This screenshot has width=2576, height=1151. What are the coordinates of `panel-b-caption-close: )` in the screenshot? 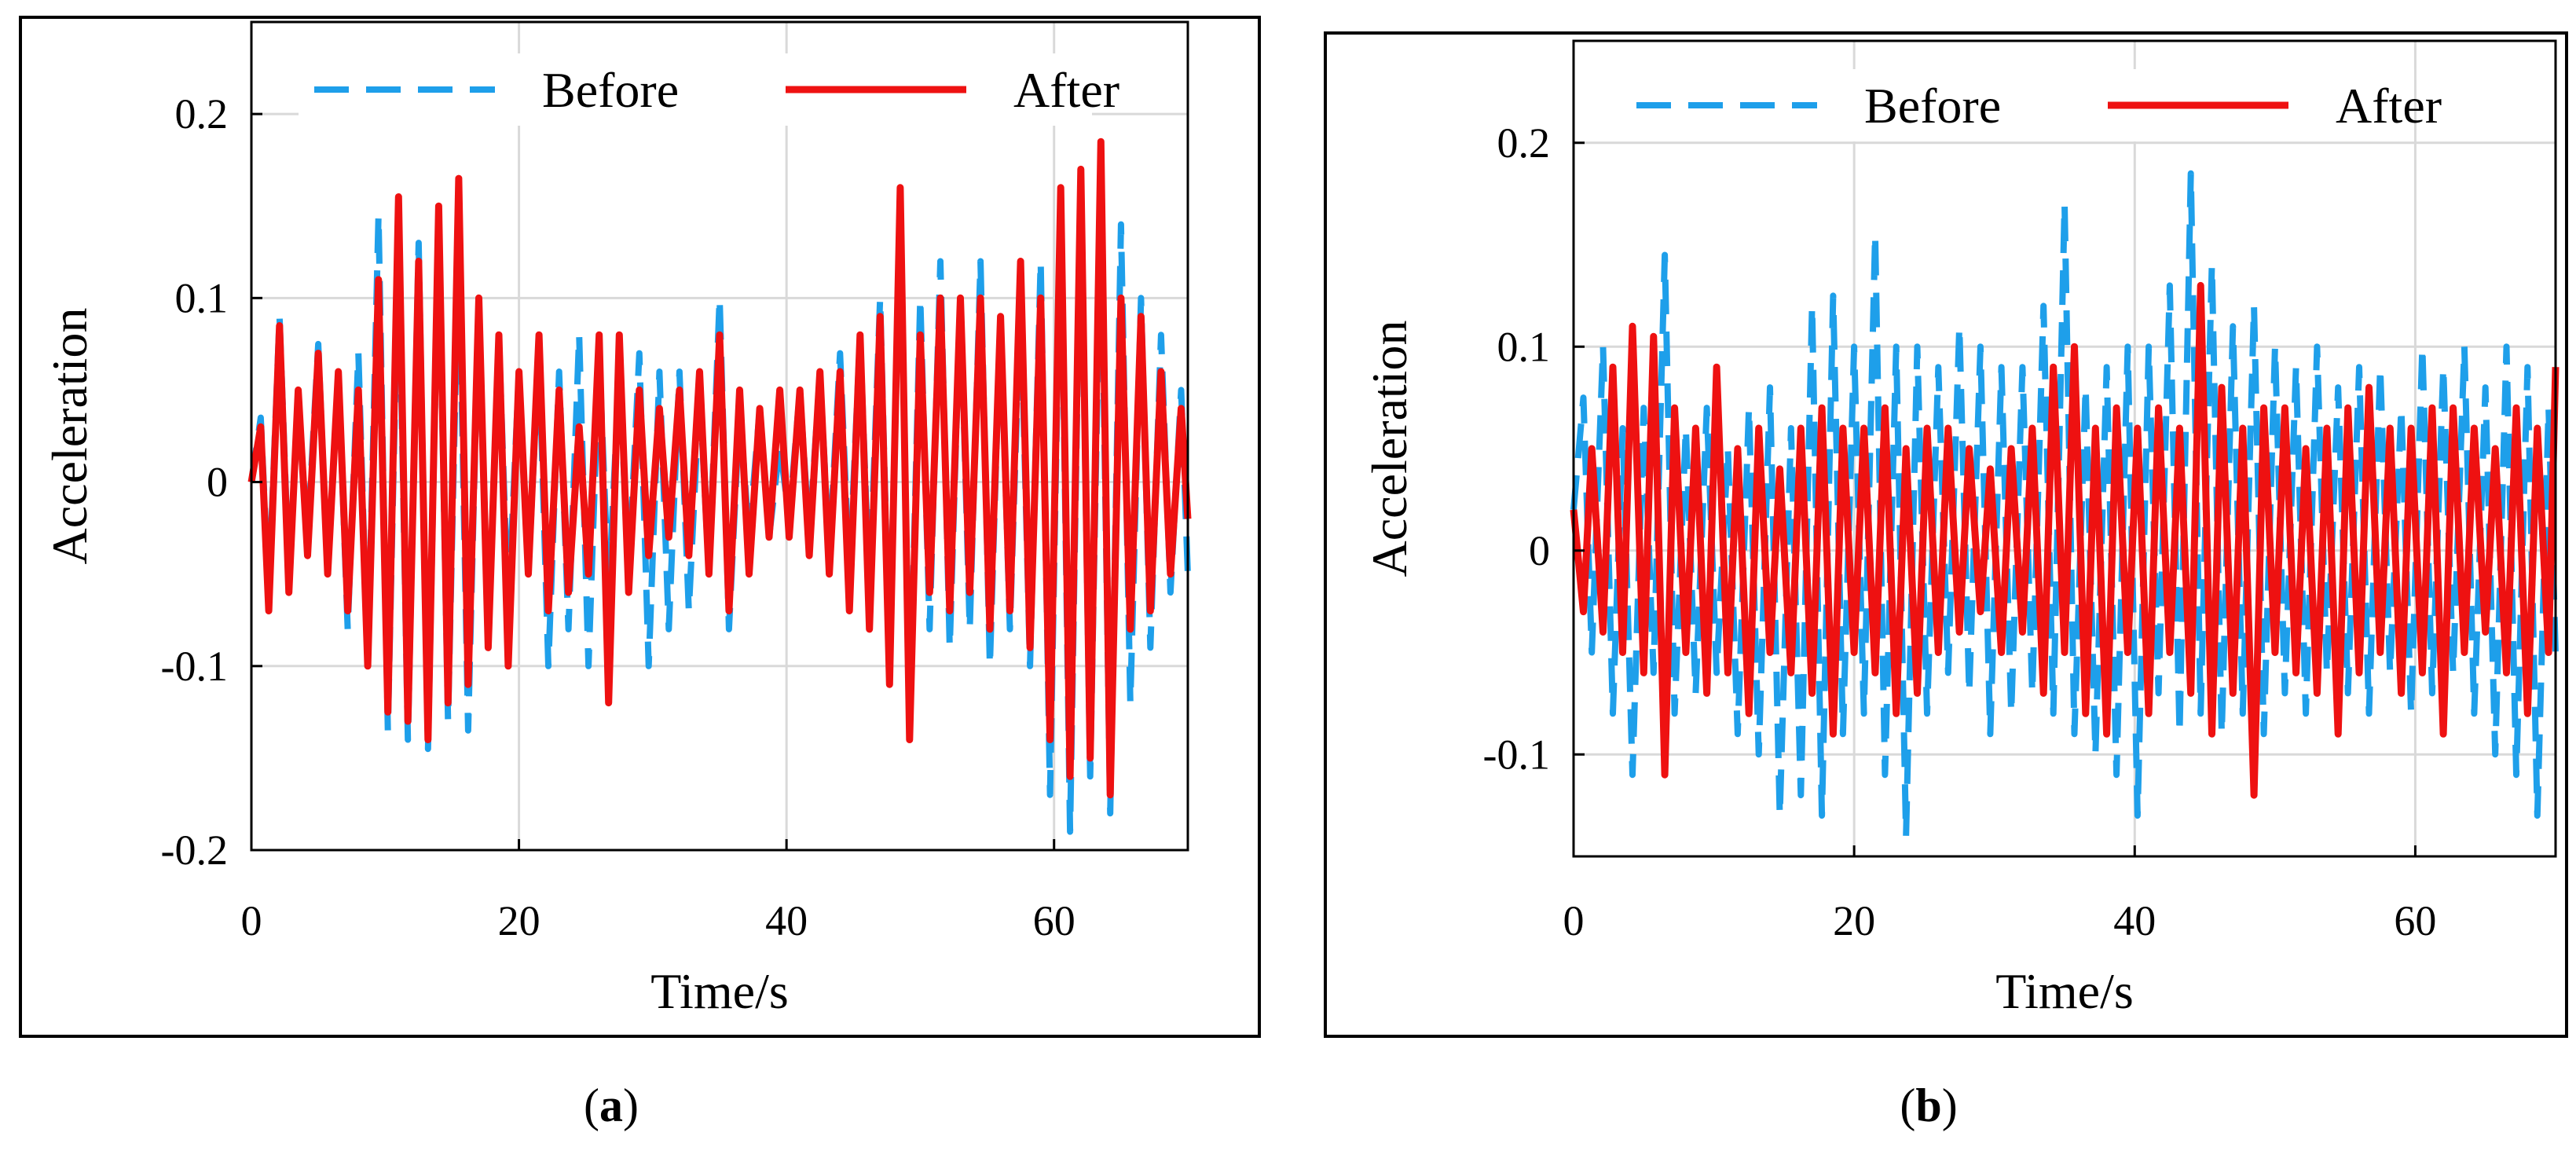 It's located at (1950, 1105).